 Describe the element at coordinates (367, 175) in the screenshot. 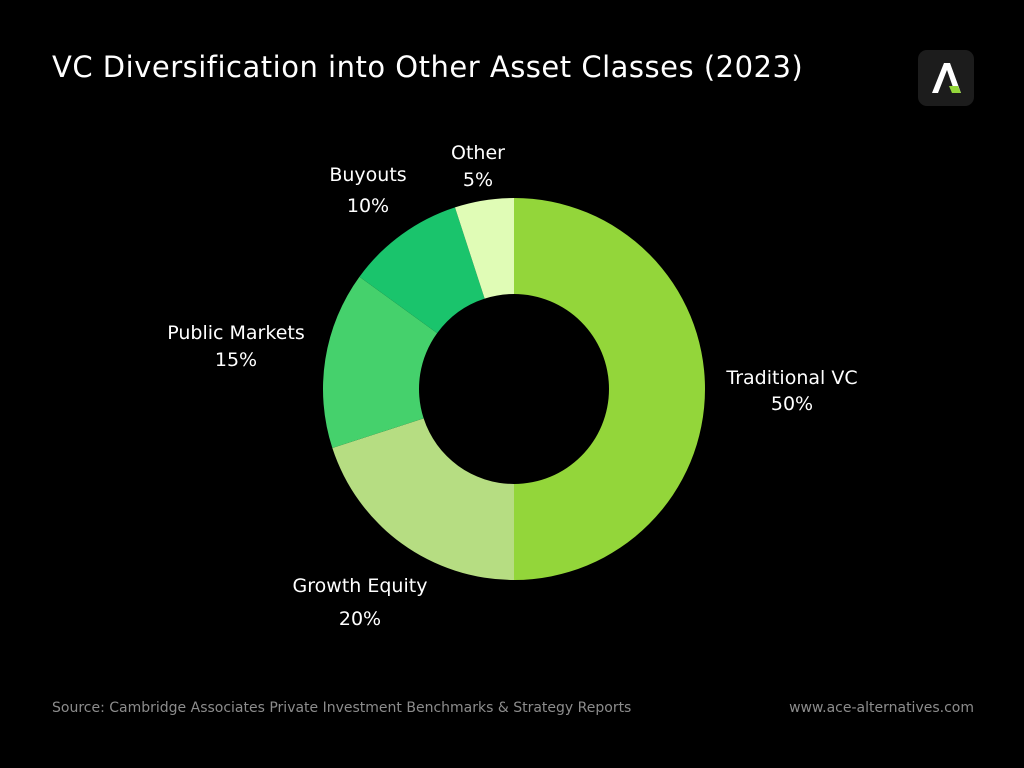

I see `slice-label-category: Buyouts` at that location.